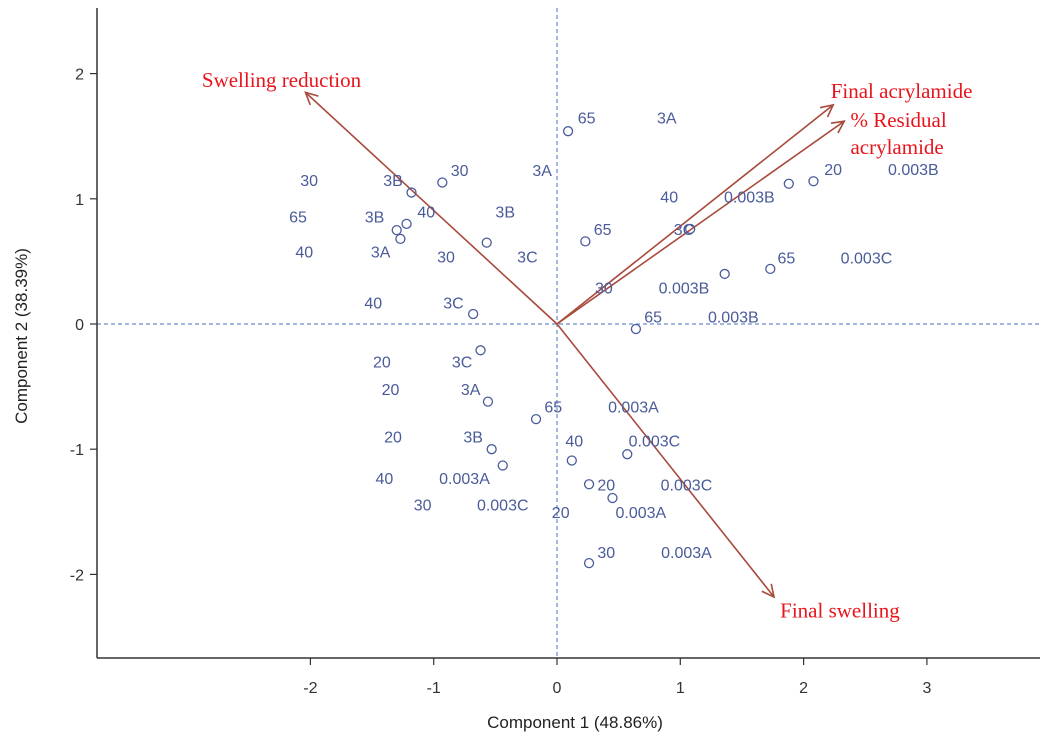 The height and width of the screenshot is (737, 1040). Describe the element at coordinates (896, 147) in the screenshot. I see `arrow-label: acrylamide` at that location.